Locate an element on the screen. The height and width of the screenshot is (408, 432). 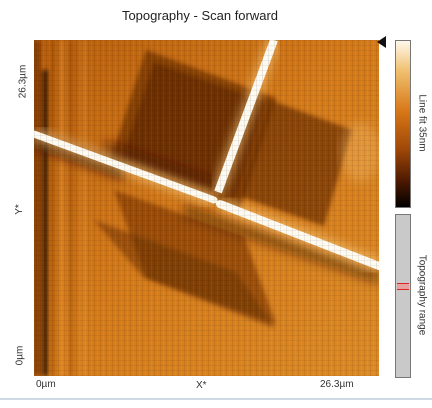
x-axis-max-label: 26.3µm is located at coordinates (337, 384).